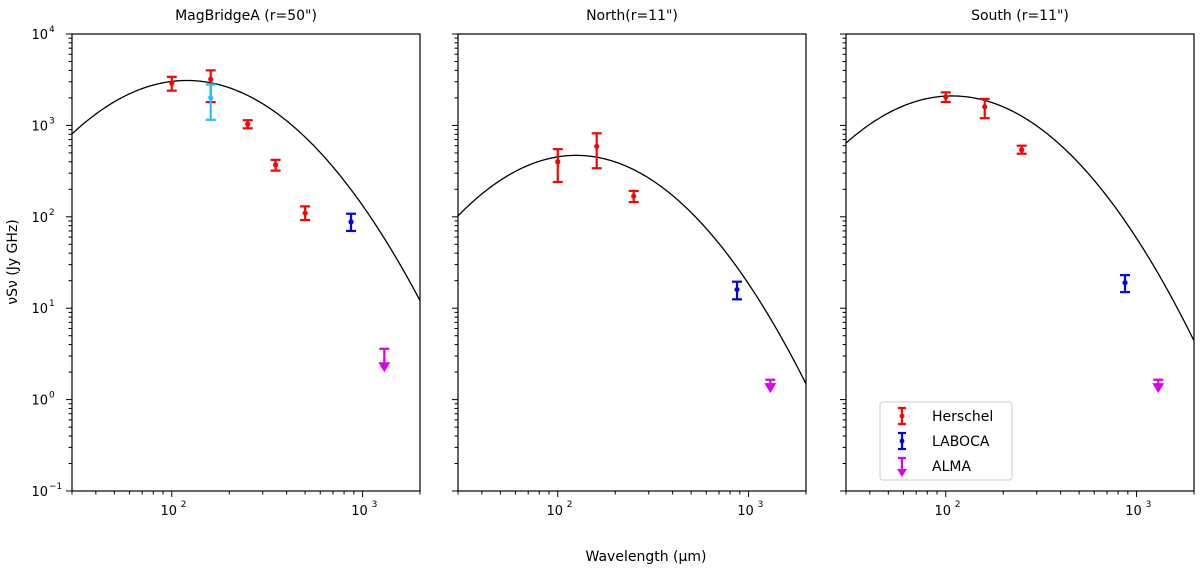 Image resolution: width=1200 pixels, height=570 pixels. What do you see at coordinates (951, 467) in the screenshot?
I see `legend-label: ALMA` at bounding box center [951, 467].